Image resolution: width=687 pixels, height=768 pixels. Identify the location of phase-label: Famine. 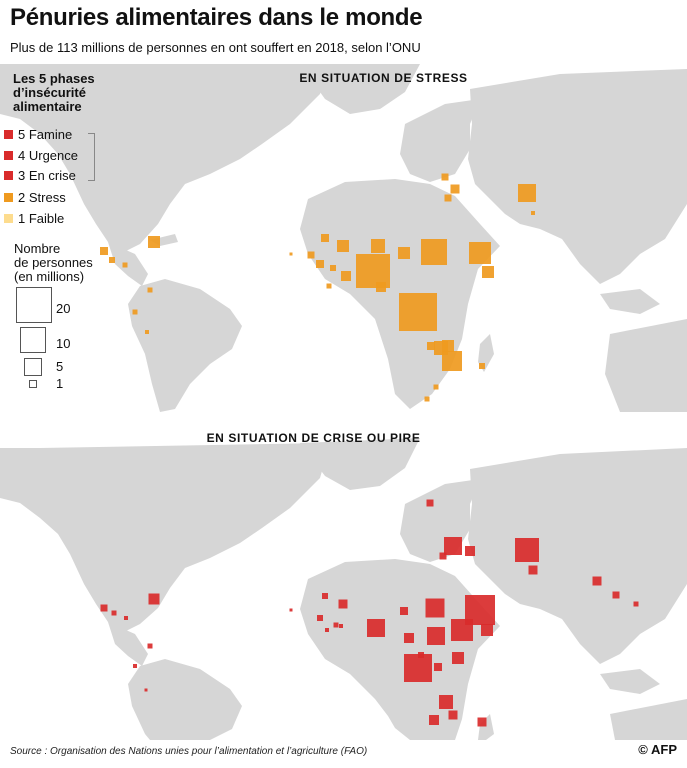
(50, 134).